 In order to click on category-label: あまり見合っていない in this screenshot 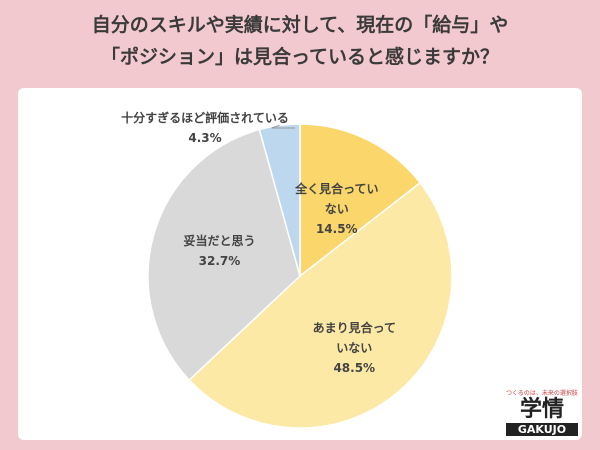, I will do `click(354, 337)`.